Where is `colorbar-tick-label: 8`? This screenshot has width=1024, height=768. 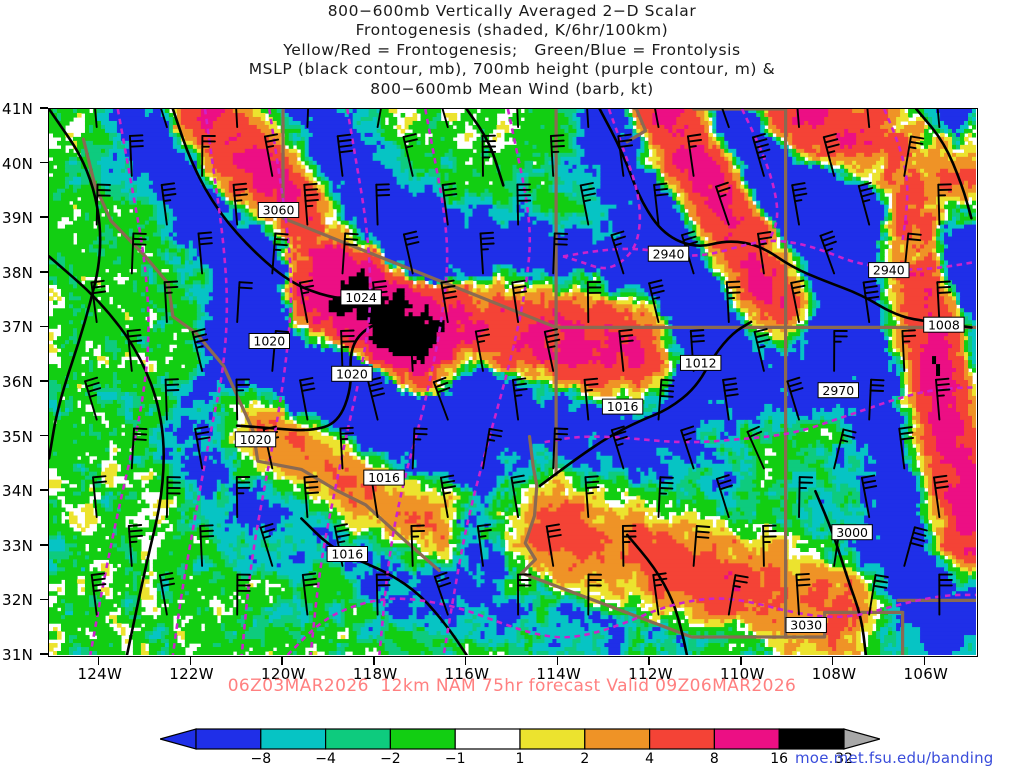
colorbar-tick-label: 8 is located at coordinates (714, 759).